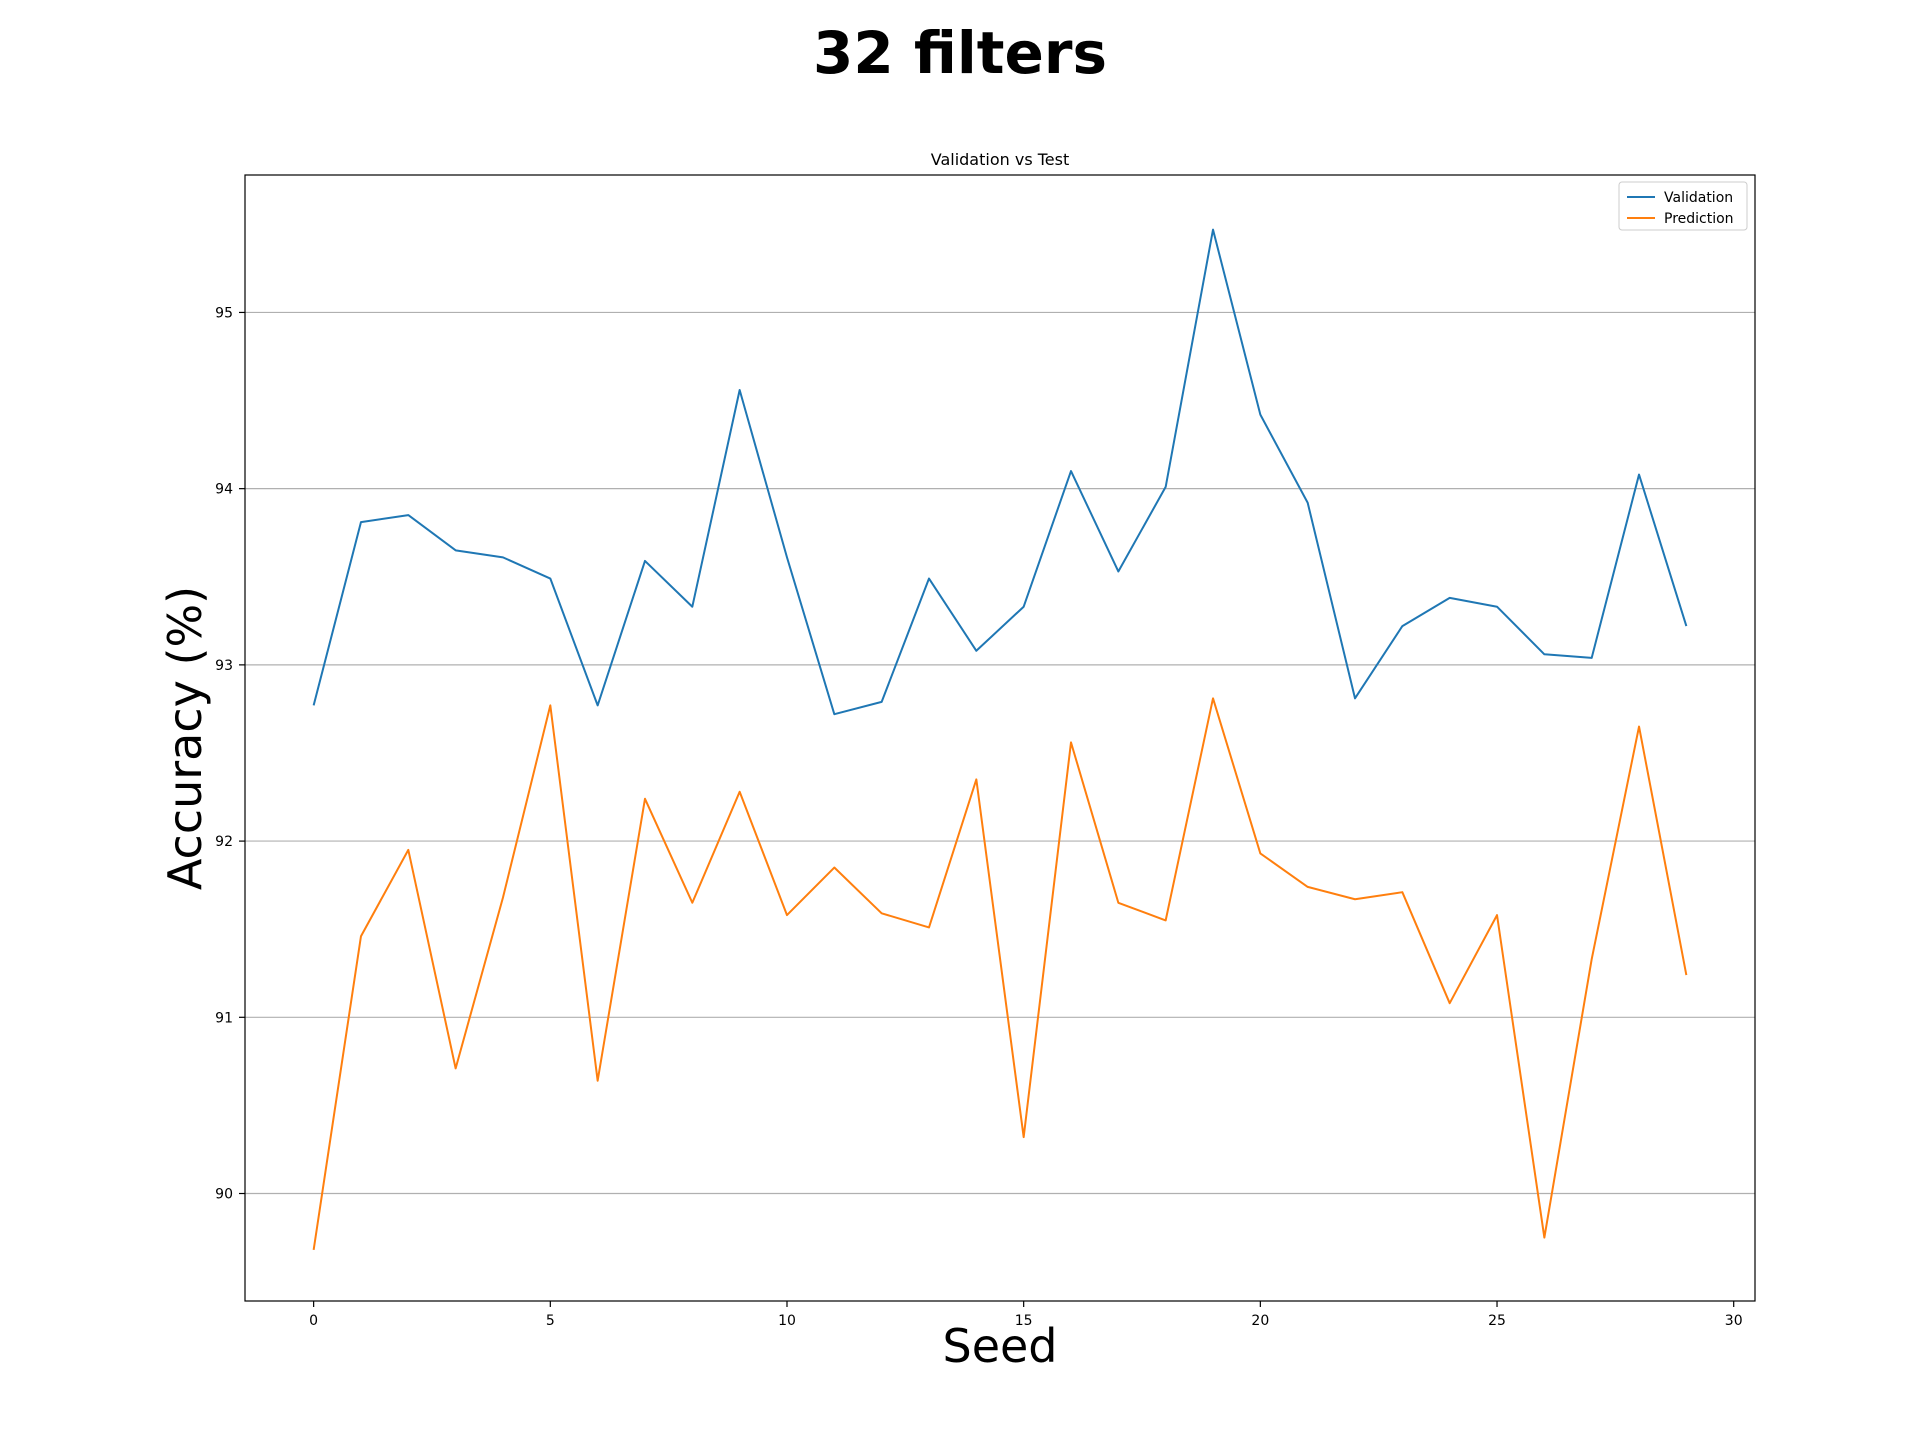 This screenshot has width=1920, height=1440. What do you see at coordinates (224, 666) in the screenshot?
I see `y-tick-label: 93` at bounding box center [224, 666].